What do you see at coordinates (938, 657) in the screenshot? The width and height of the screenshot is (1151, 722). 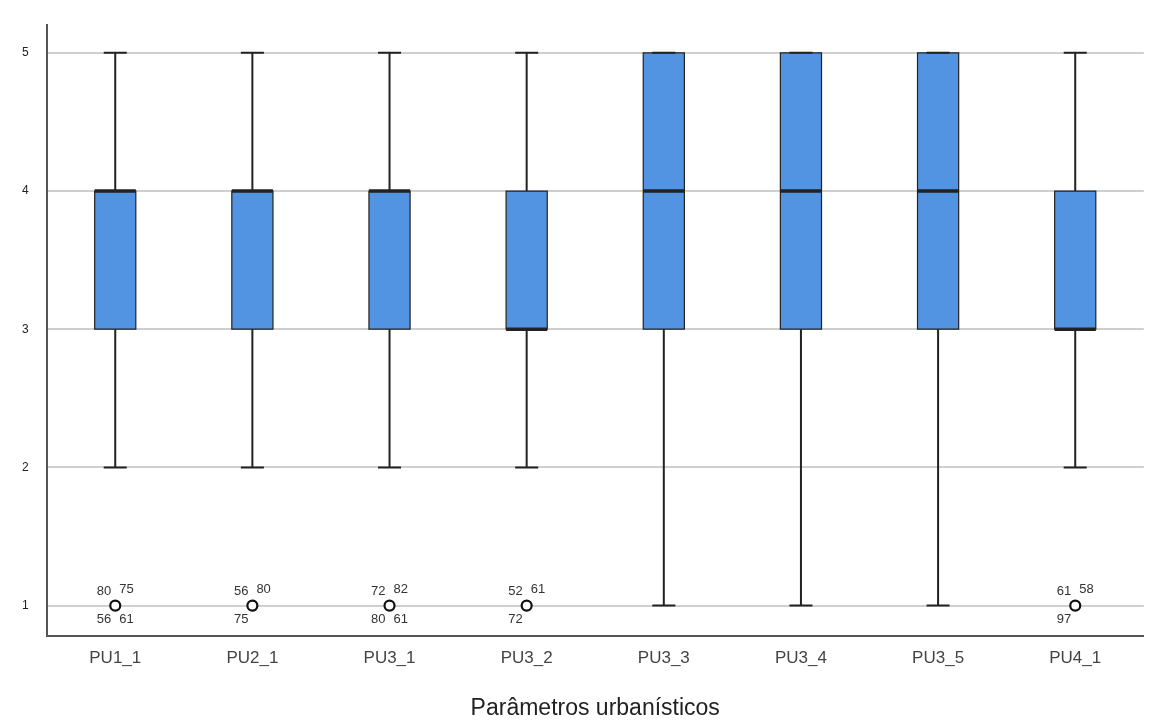 I see `x-tick-label: PU3_5` at bounding box center [938, 657].